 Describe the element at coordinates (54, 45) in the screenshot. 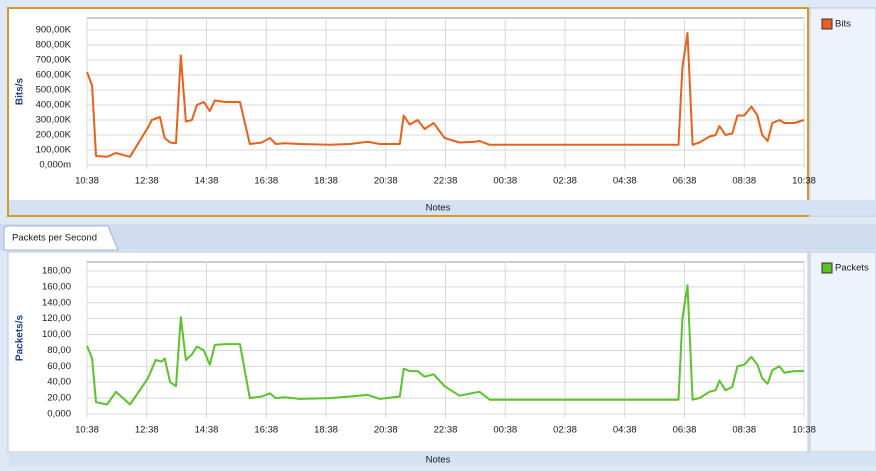

I see `y-tick-label: 800,00K` at that location.